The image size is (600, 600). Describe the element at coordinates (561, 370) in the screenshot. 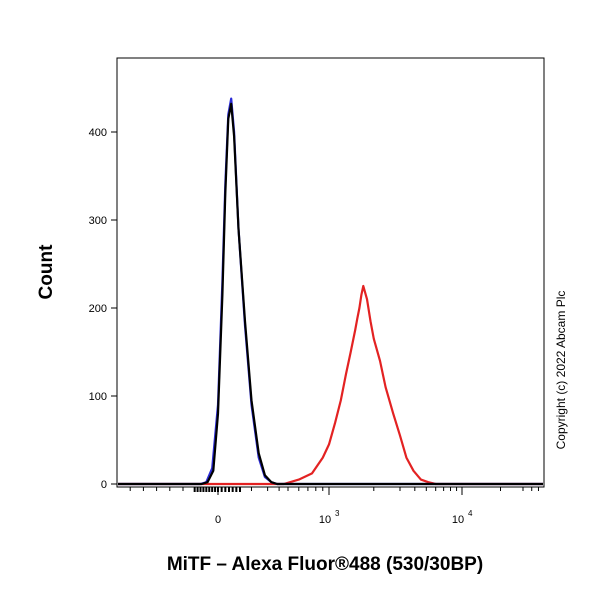

I see `copyright-annotation: Copyright (c) 2022 Abcam Plc` at that location.